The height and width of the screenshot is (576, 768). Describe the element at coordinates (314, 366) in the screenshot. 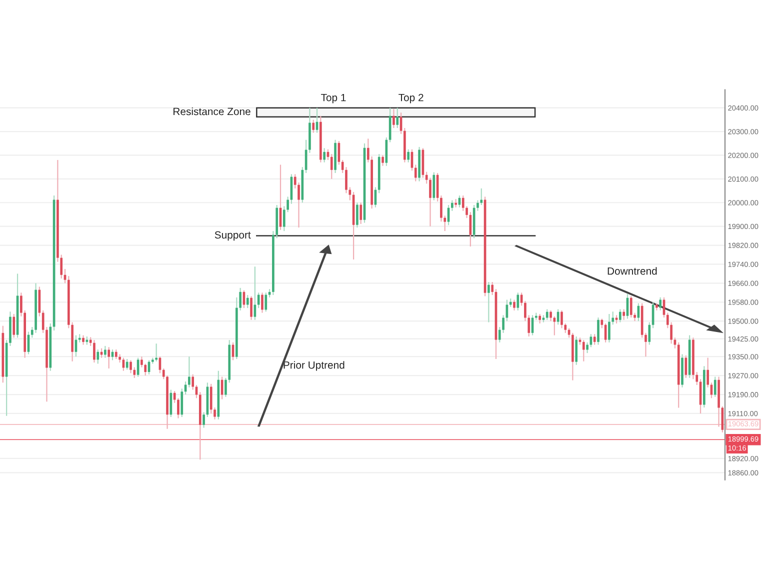

I see `annotation: Prior Uptrend` at that location.